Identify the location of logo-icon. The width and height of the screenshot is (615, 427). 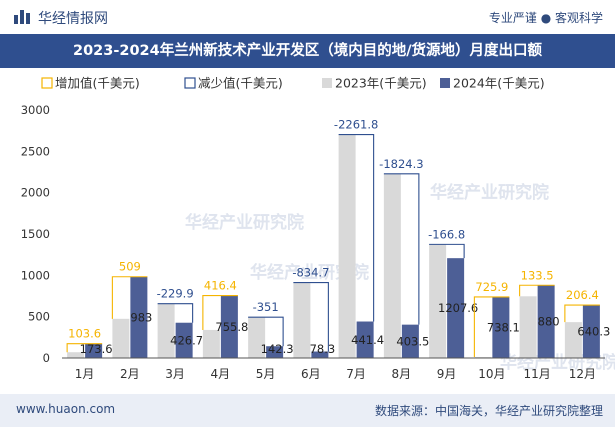
(22, 17).